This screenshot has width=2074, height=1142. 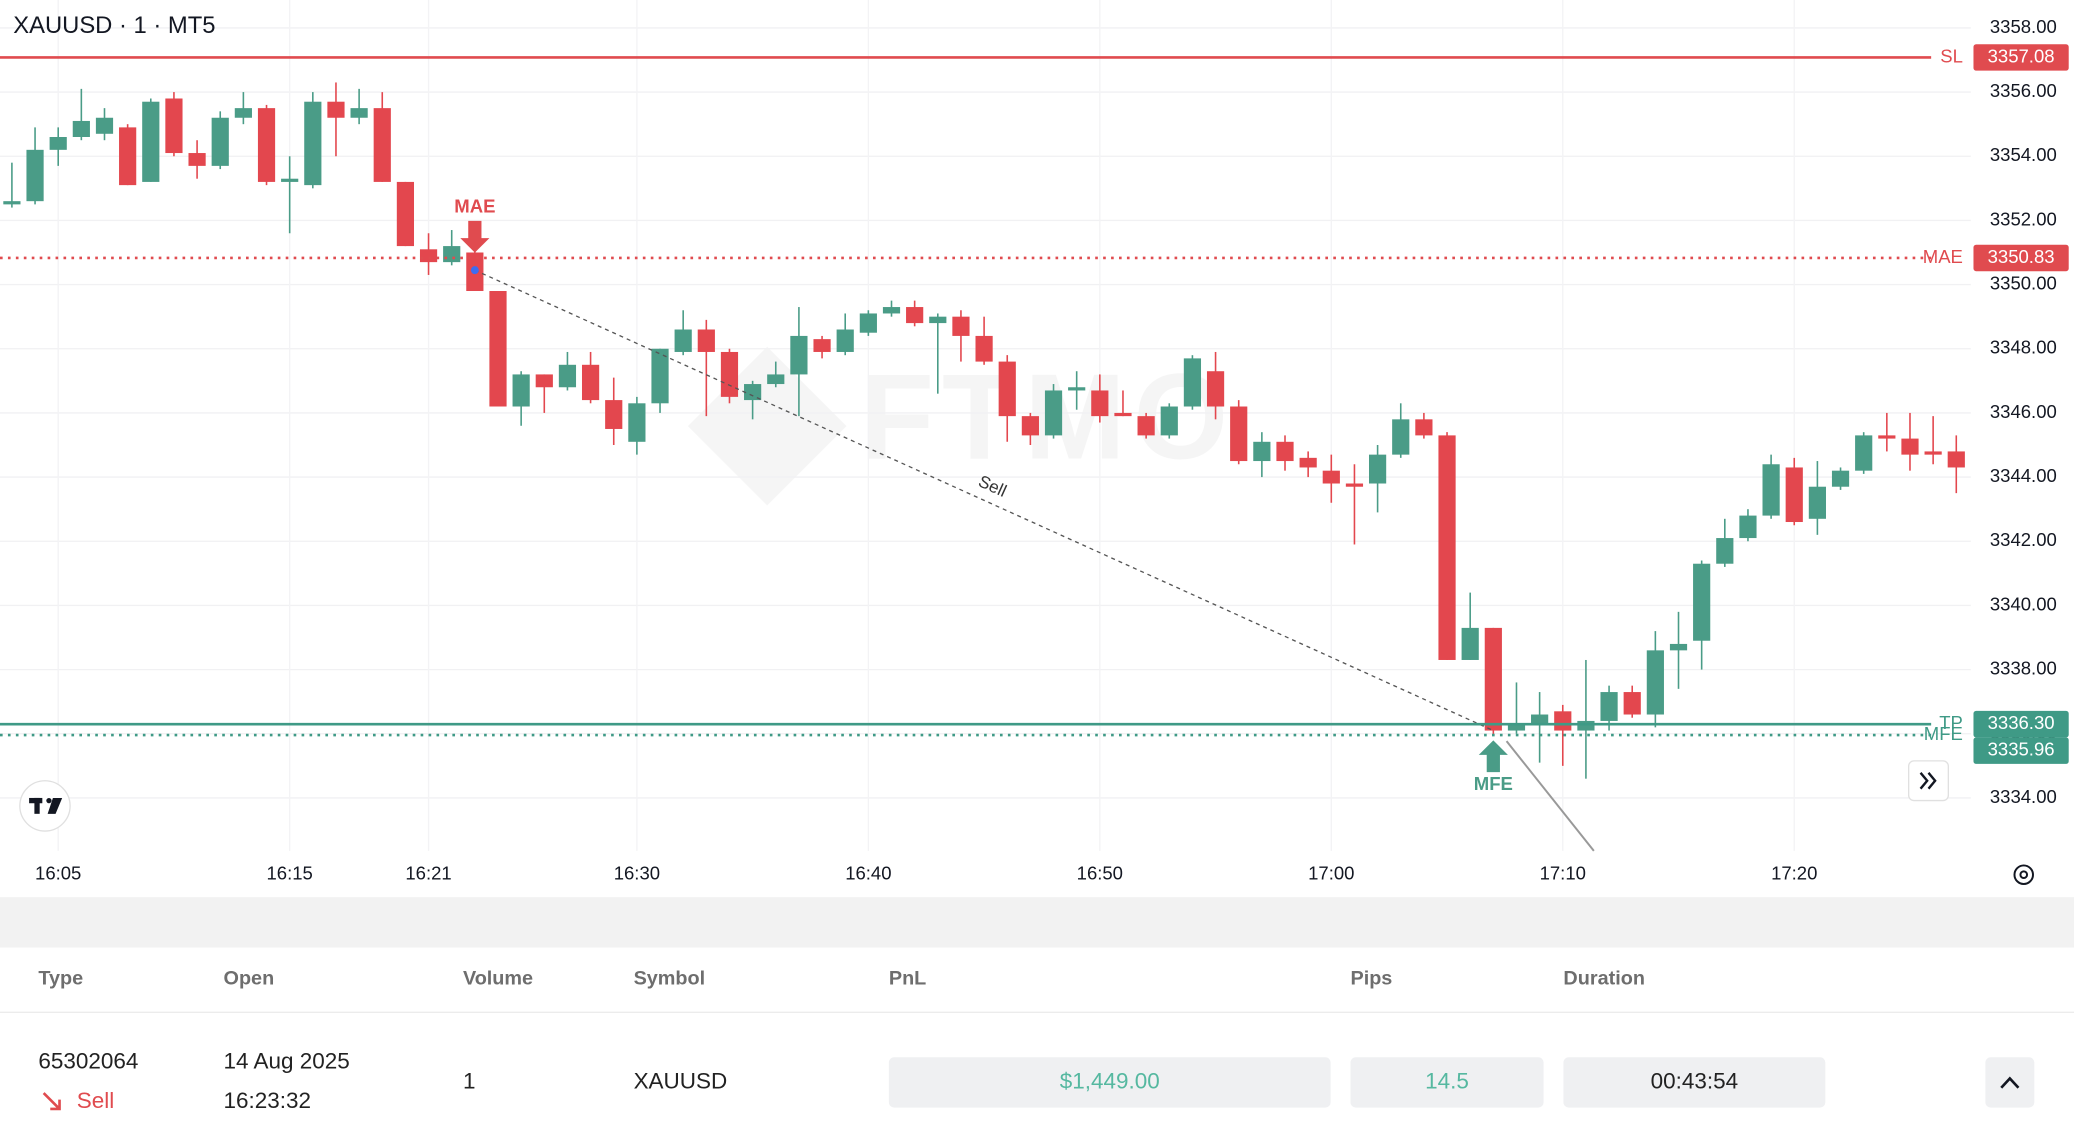 I want to click on pnl: $1,449.00, so click(x=1110, y=1080).